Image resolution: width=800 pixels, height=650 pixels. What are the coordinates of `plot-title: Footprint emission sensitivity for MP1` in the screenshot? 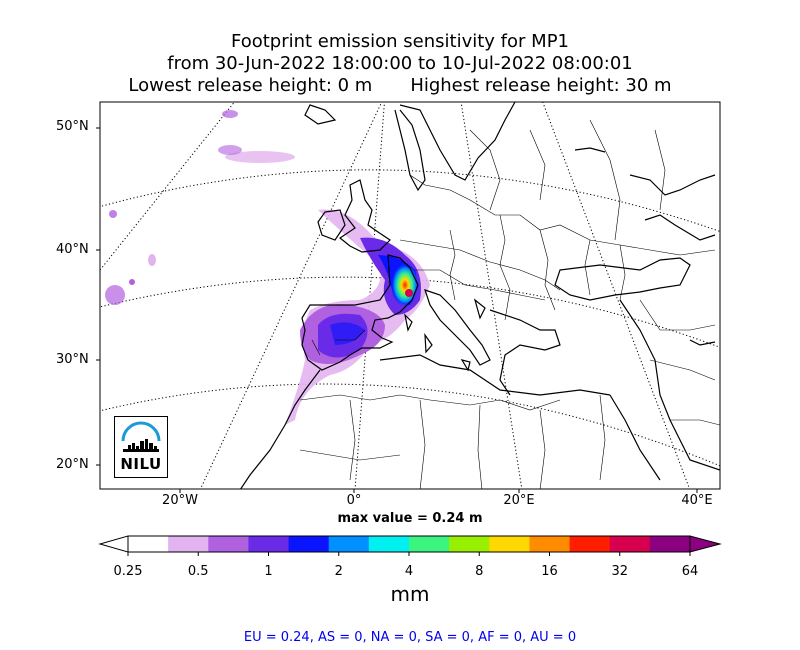 It's located at (399, 41).